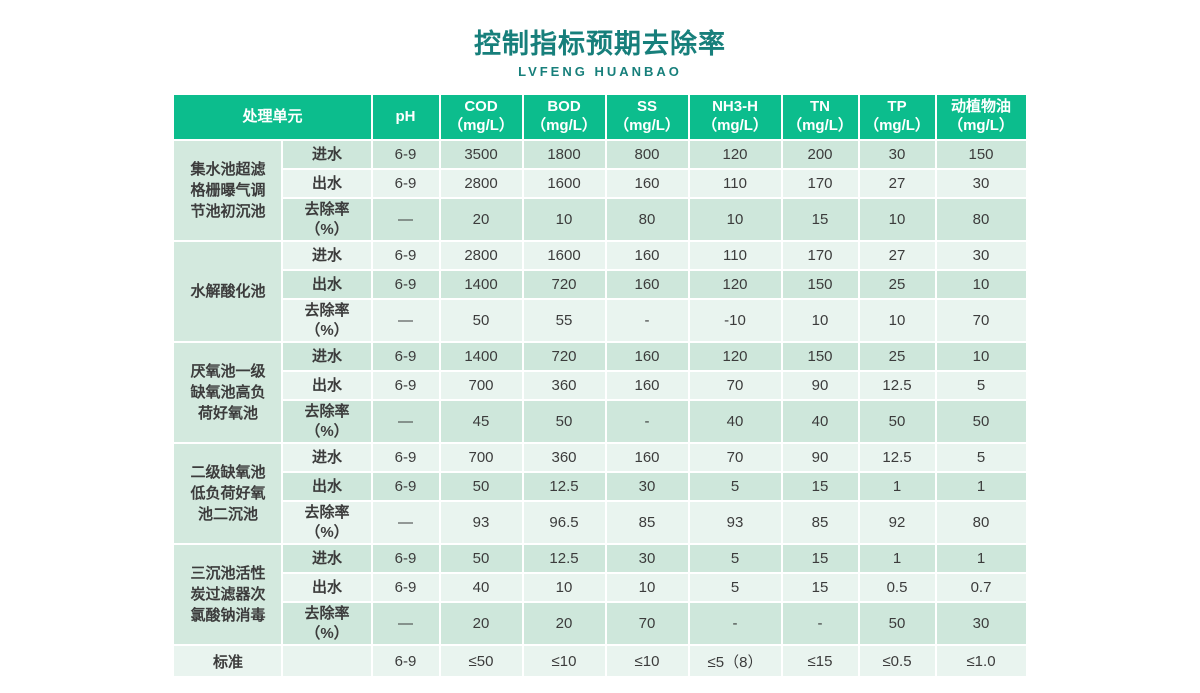  I want to click on column-header-bod: BOD （mg/L）, so click(564, 117).